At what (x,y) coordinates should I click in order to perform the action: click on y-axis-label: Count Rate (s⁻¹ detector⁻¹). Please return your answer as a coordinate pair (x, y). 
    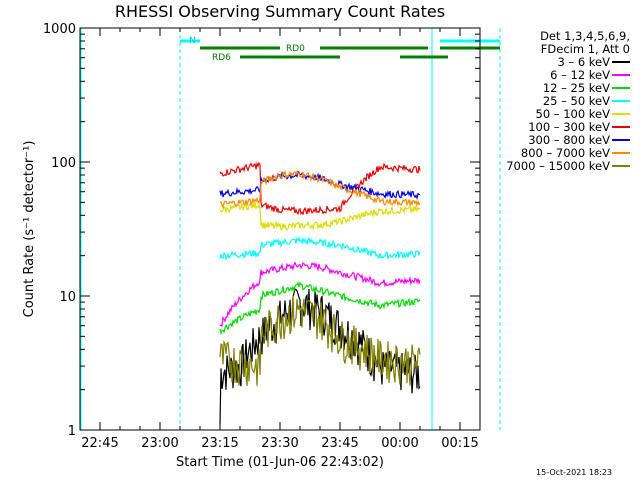
    Looking at the image, I should click on (29, 229).